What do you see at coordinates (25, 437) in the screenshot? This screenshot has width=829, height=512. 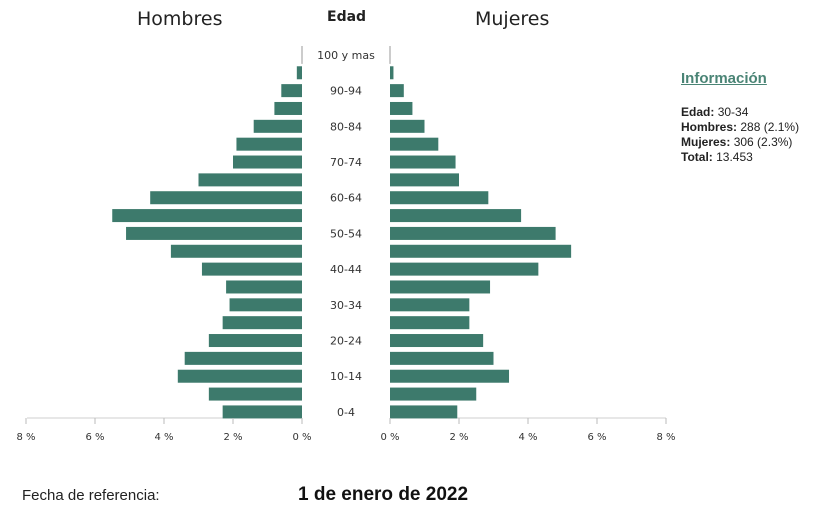 I see `tick-label-left-8: 8 %` at bounding box center [25, 437].